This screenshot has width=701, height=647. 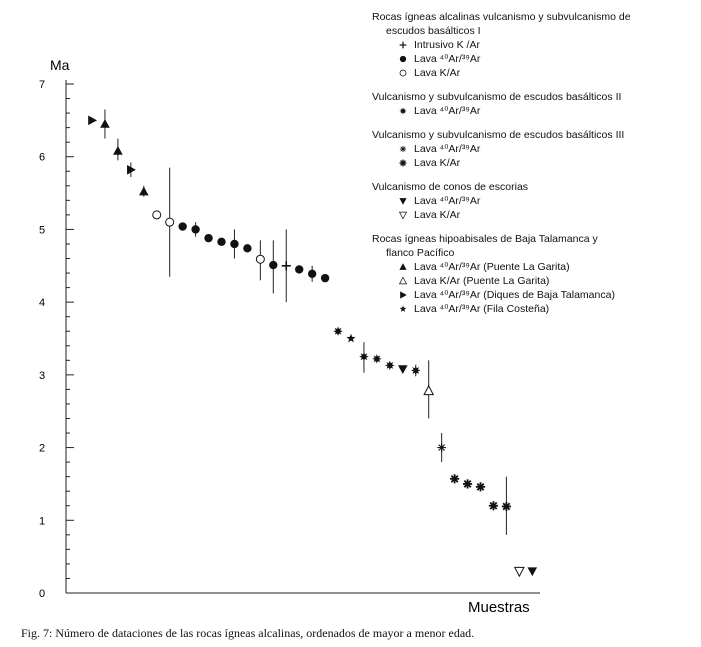 What do you see at coordinates (403, 73) in the screenshot?
I see `open-circle-icon` at bounding box center [403, 73].